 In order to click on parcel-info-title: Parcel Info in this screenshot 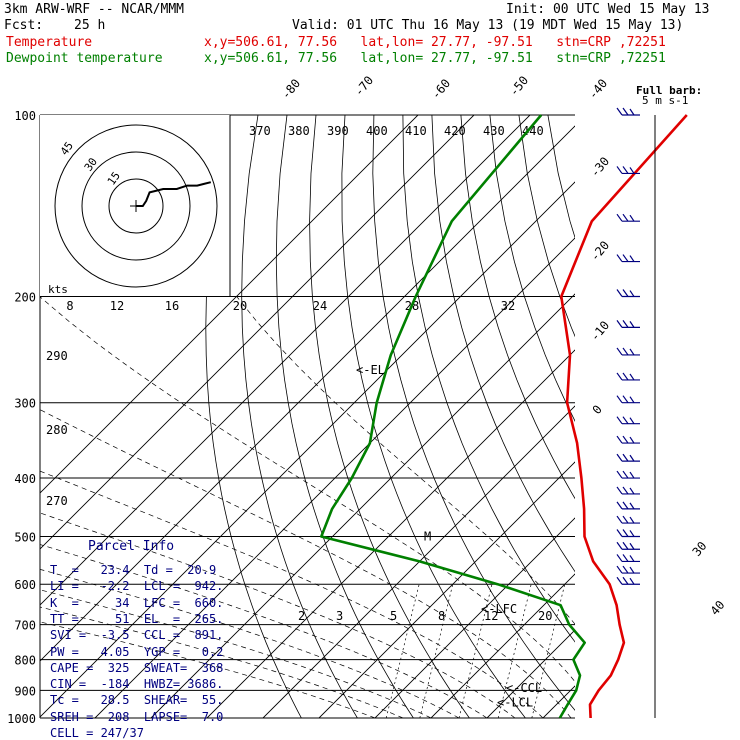, I will do `click(131, 546)`.